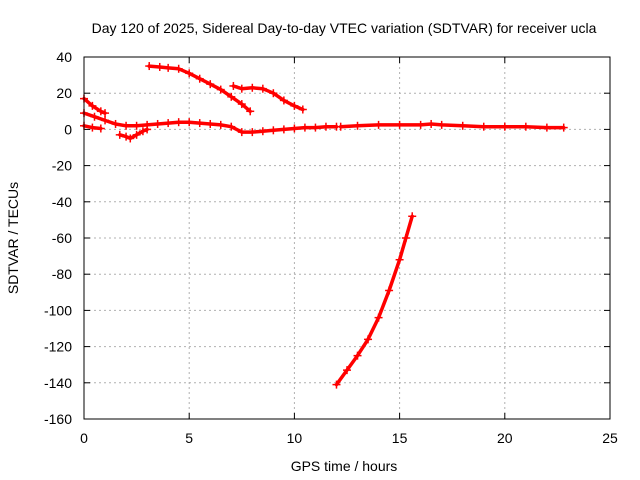 This screenshot has width=640, height=480. I want to click on y-tick-label: -120, so click(58, 347).